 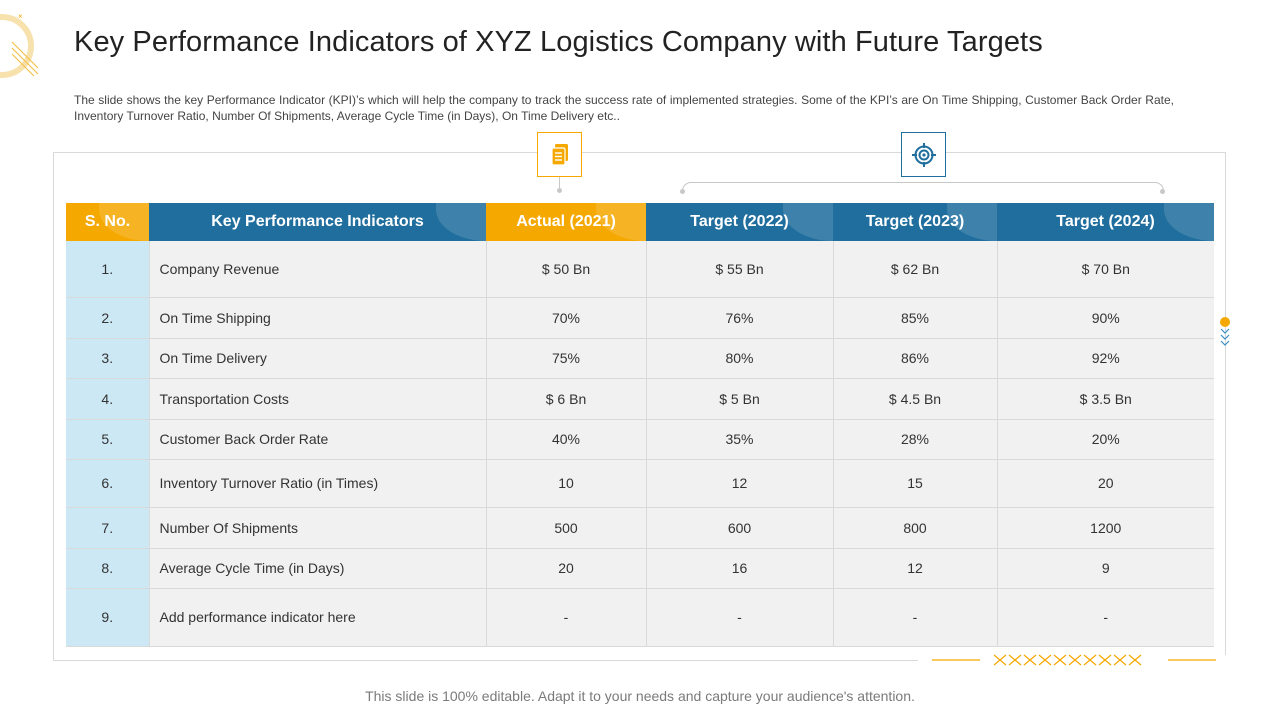 What do you see at coordinates (1105, 222) in the screenshot?
I see `header-cell: Target (2024)` at bounding box center [1105, 222].